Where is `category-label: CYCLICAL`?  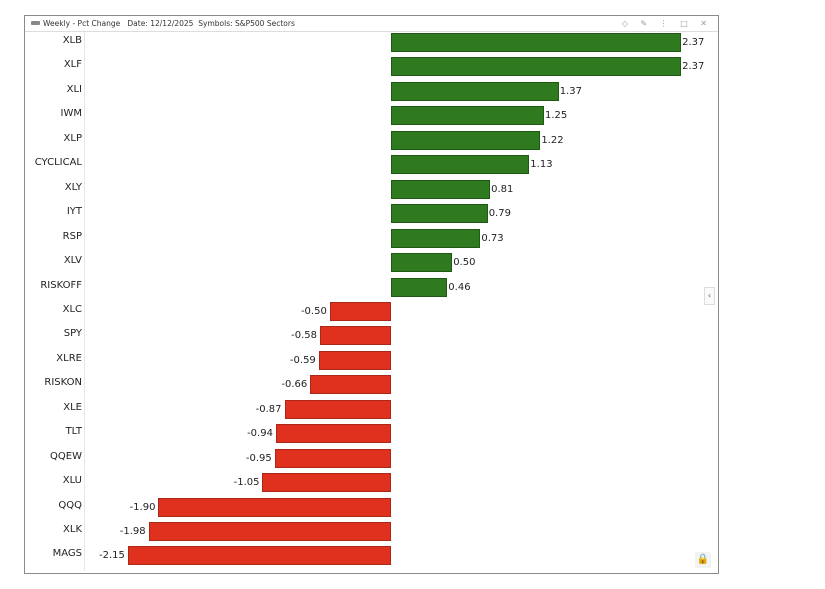 category-label: CYCLICAL is located at coordinates (58, 163).